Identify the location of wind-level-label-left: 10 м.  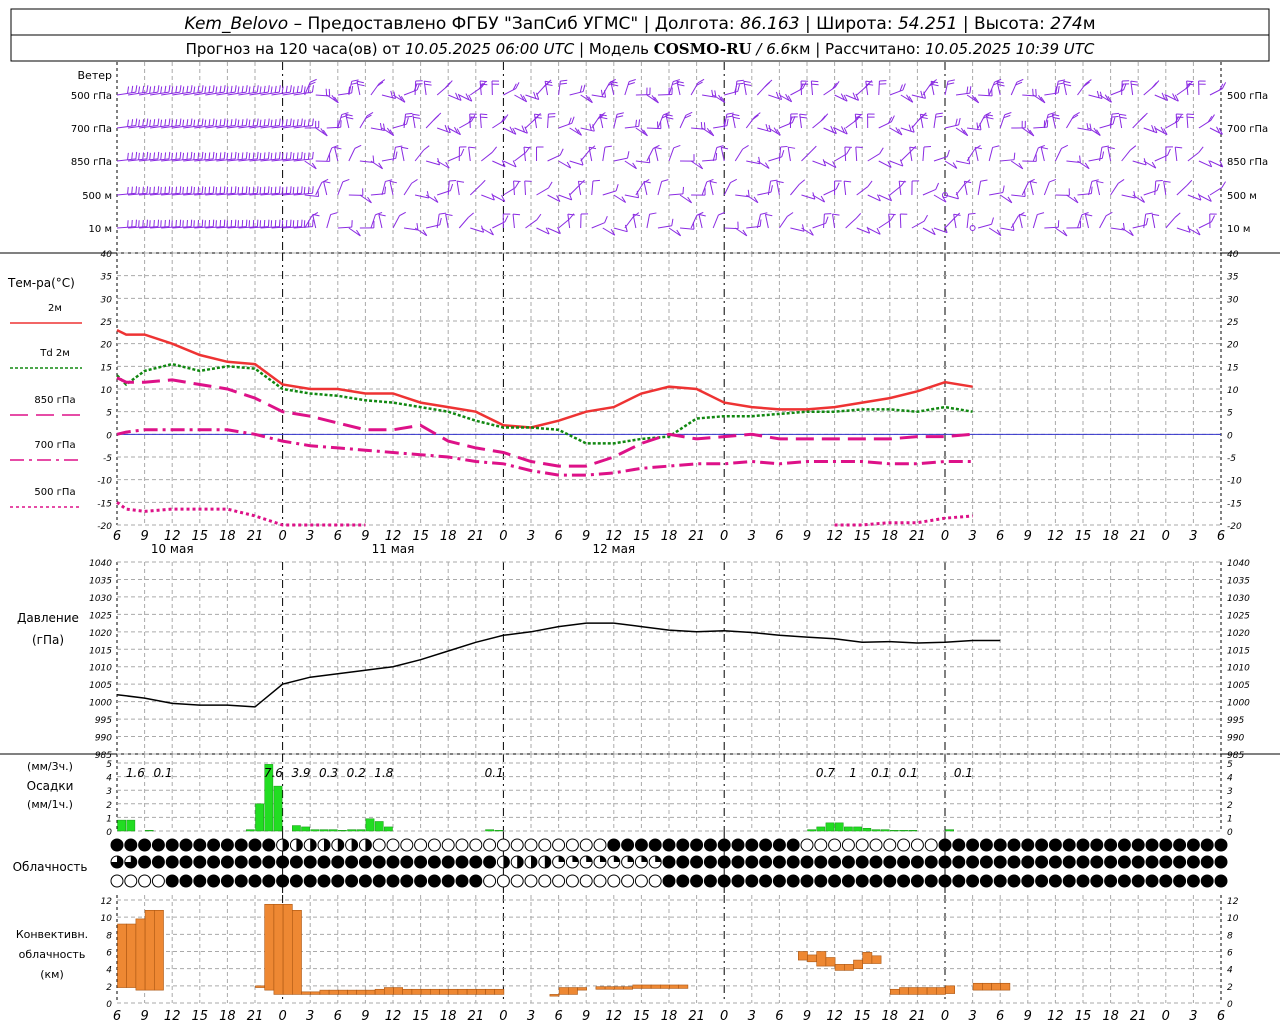
(100, 229).